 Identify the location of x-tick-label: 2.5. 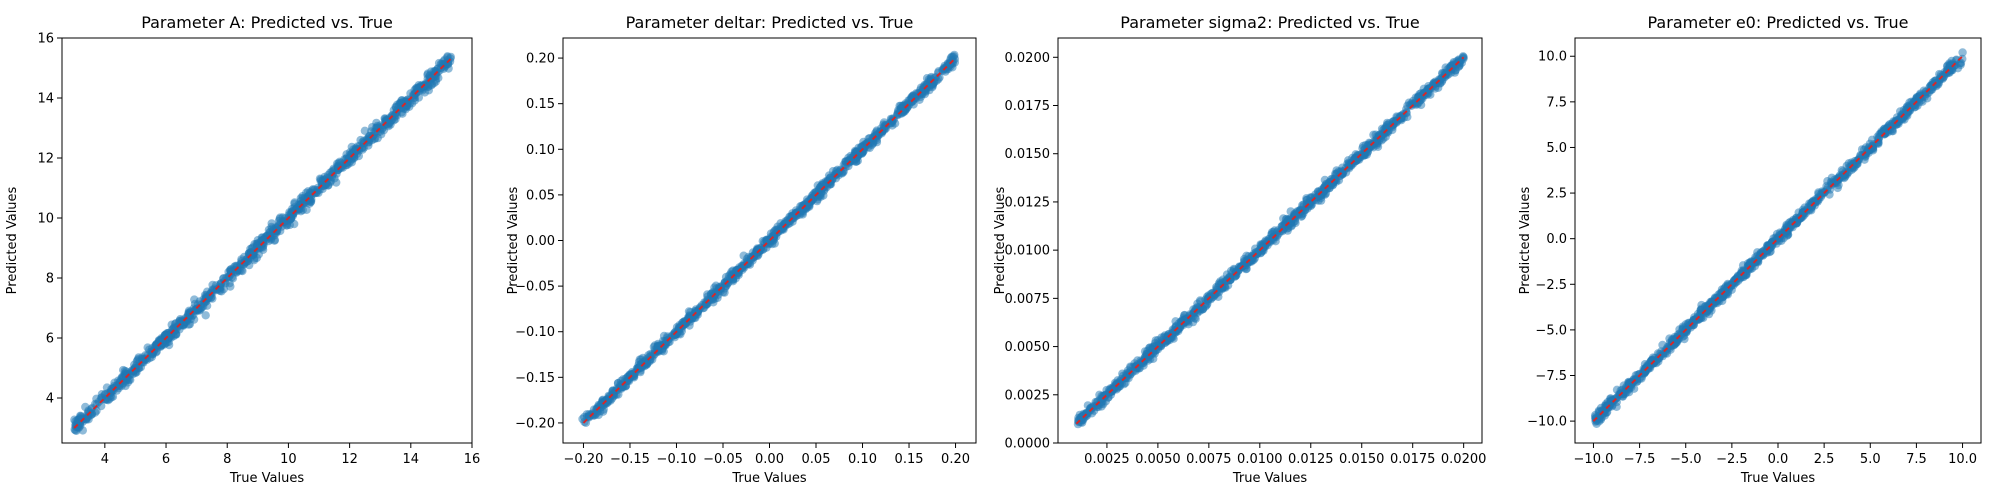
(1824, 459).